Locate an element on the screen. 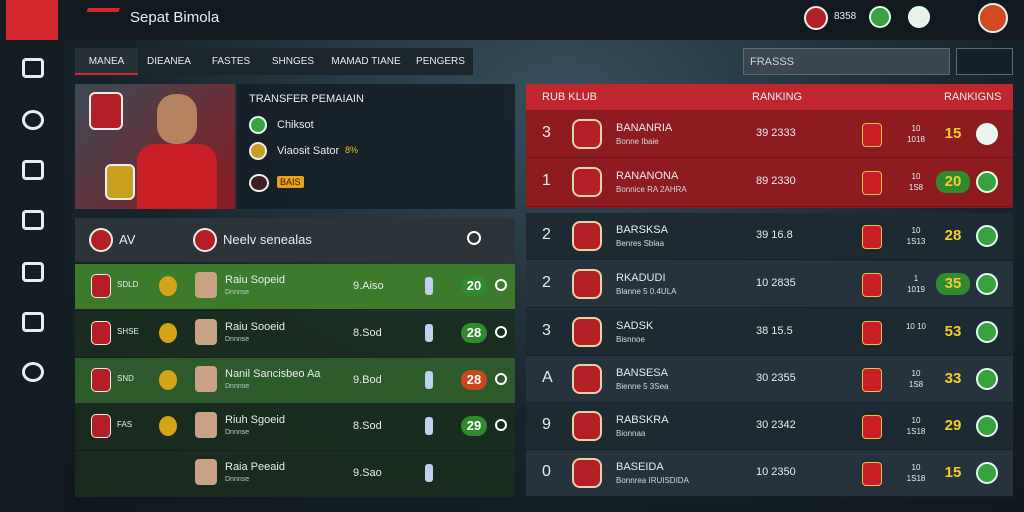  club-row: 3 BANANRIA Bonne Ibaie 39 2333 10 1018 15 is located at coordinates (769, 134).